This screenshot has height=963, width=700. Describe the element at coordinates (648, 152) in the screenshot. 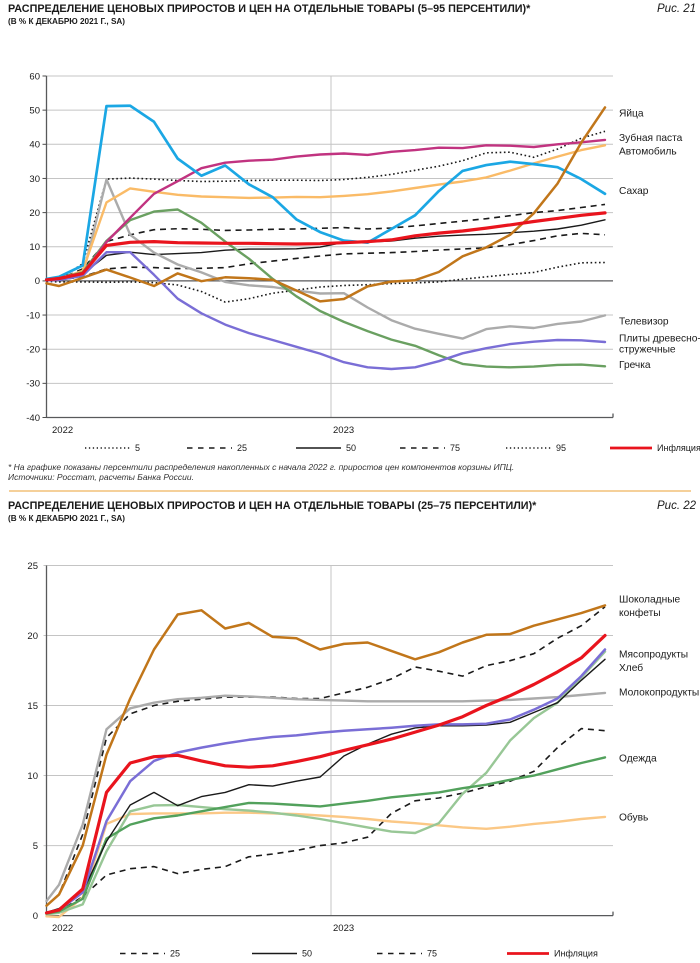

I see `svg-text: Автомобиль` at that location.